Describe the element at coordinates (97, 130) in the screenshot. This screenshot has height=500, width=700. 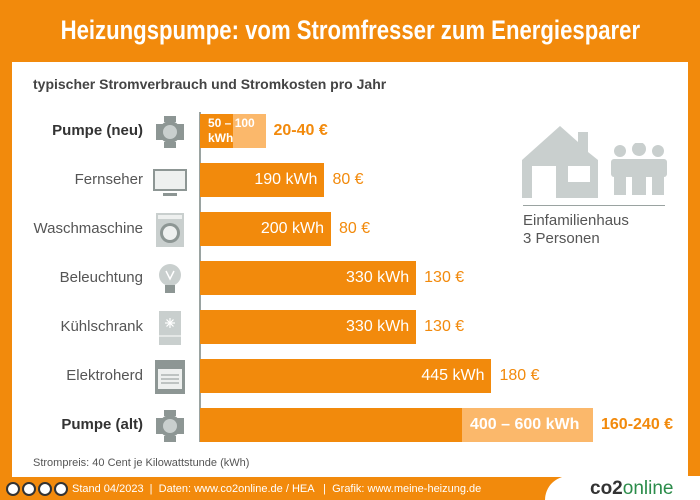
I see `row-label: Pumpe (neu)` at that location.